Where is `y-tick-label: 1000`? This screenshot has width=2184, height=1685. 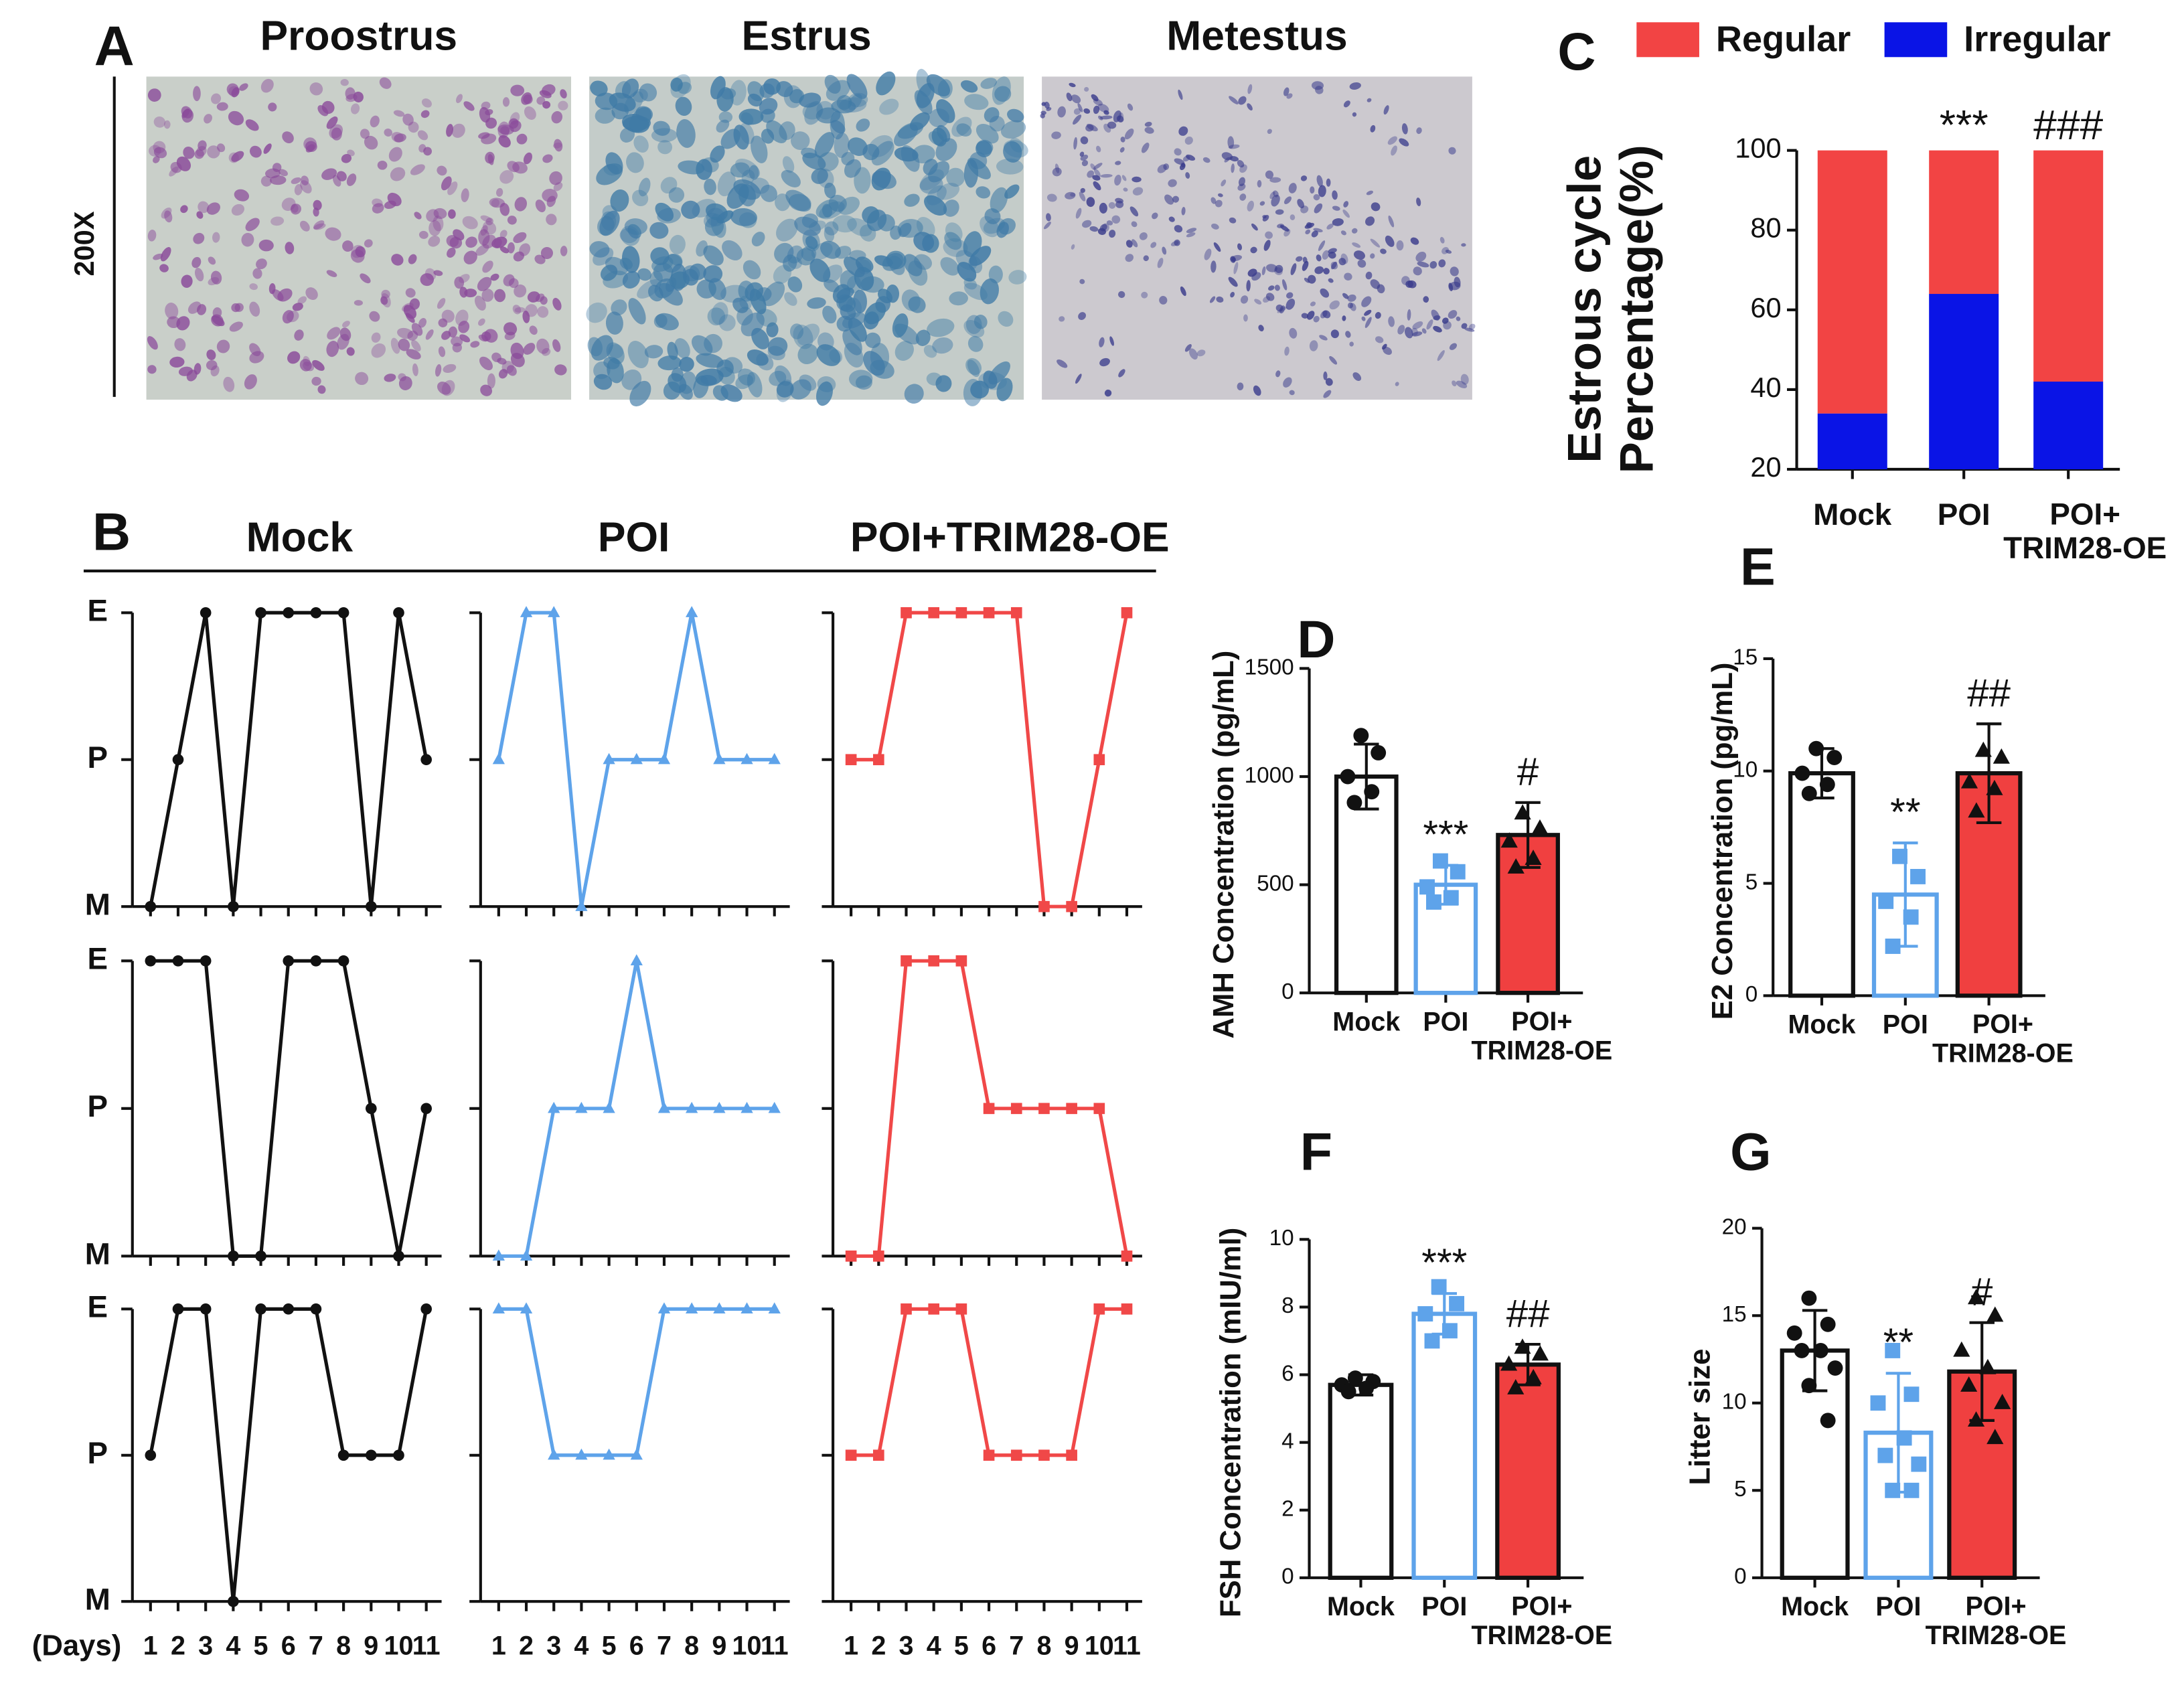 y-tick-label: 1000 is located at coordinates (1269, 775).